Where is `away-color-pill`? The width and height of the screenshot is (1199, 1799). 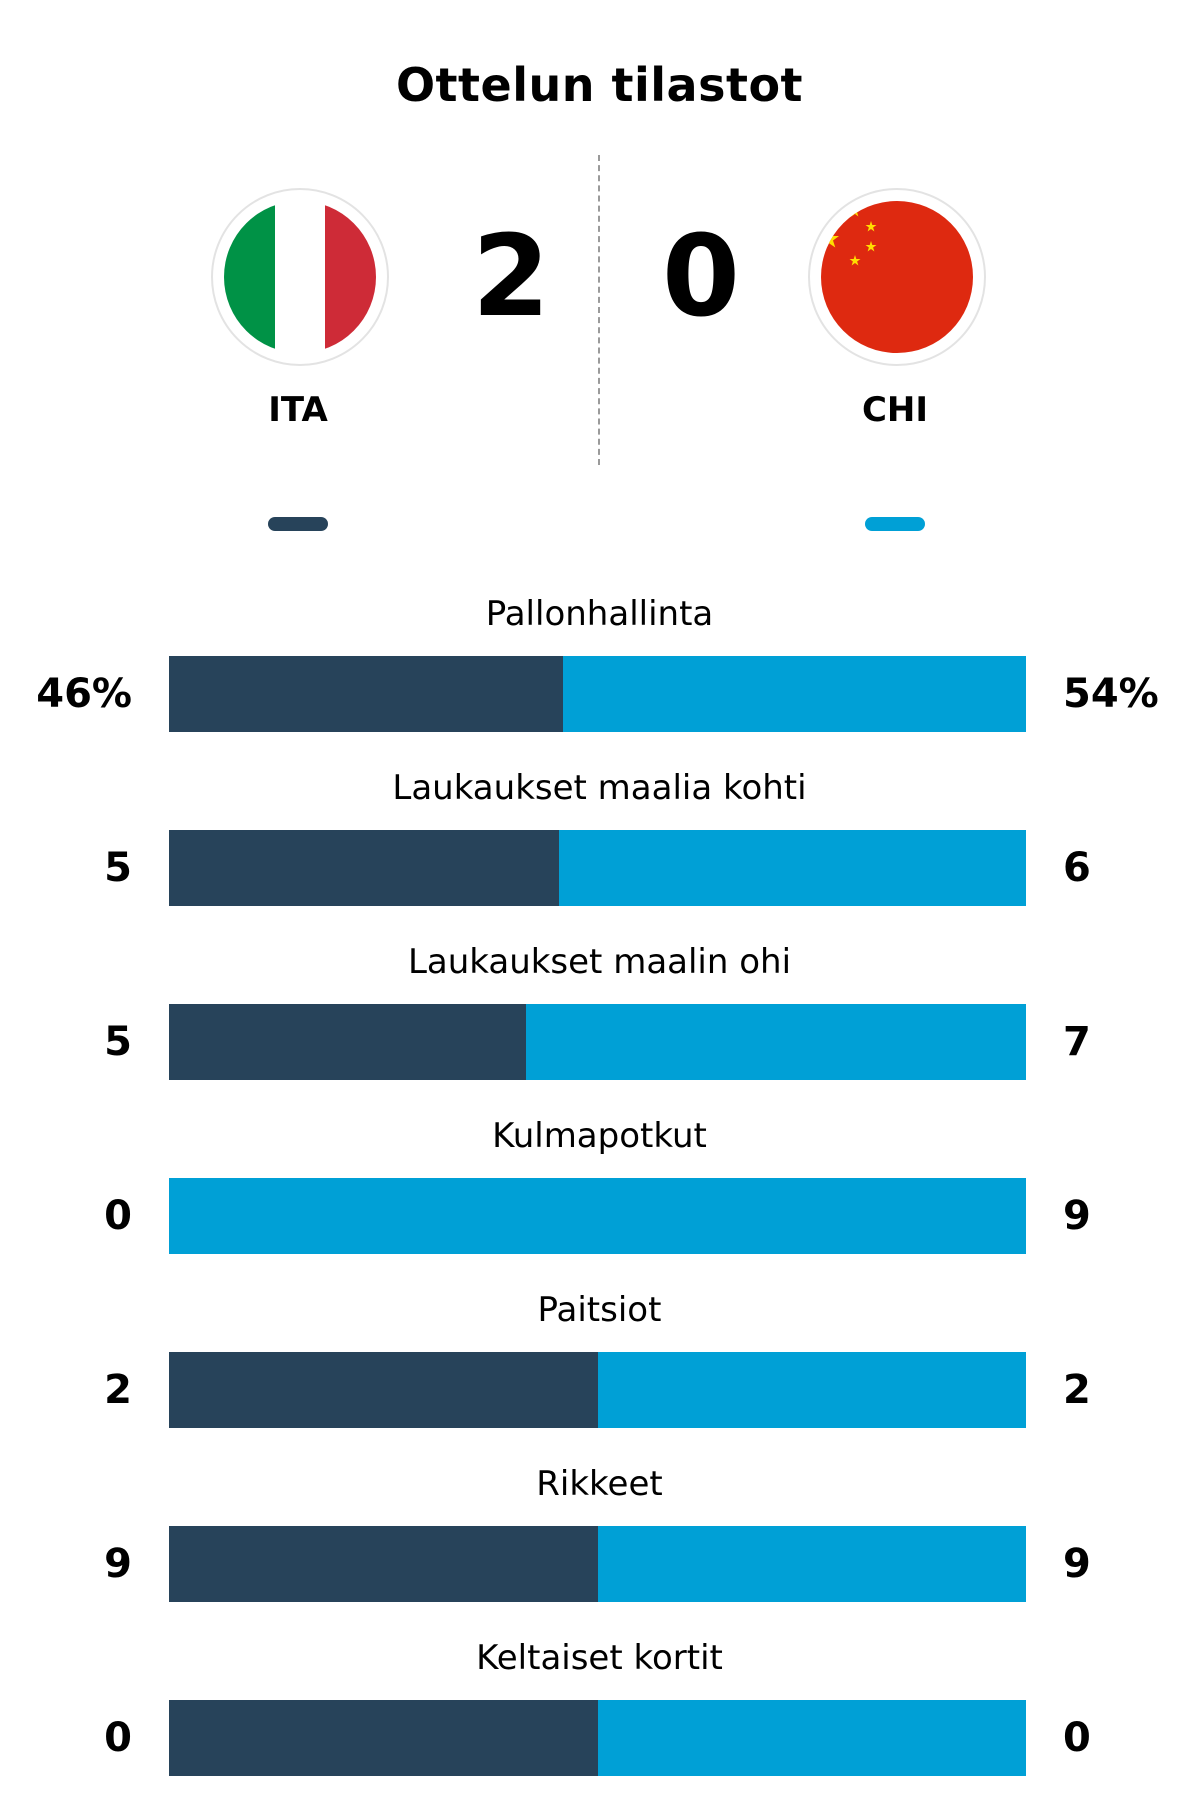 away-color-pill is located at coordinates (895, 524).